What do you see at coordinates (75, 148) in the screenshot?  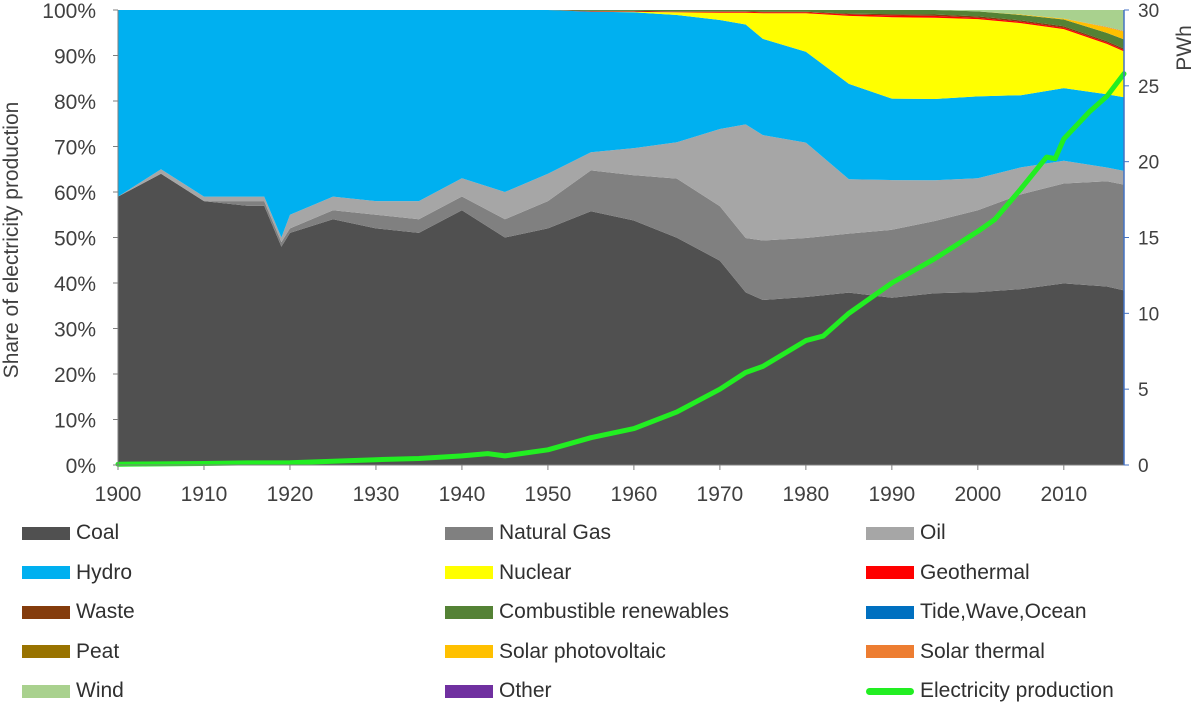 I see `y-tick-label: 70%` at bounding box center [75, 148].